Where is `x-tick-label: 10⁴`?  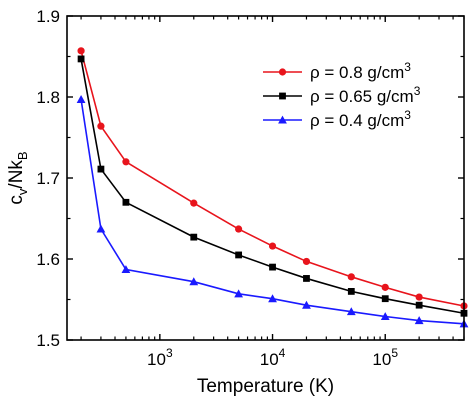
x-tick-label: 10⁴ is located at coordinates (273, 357).